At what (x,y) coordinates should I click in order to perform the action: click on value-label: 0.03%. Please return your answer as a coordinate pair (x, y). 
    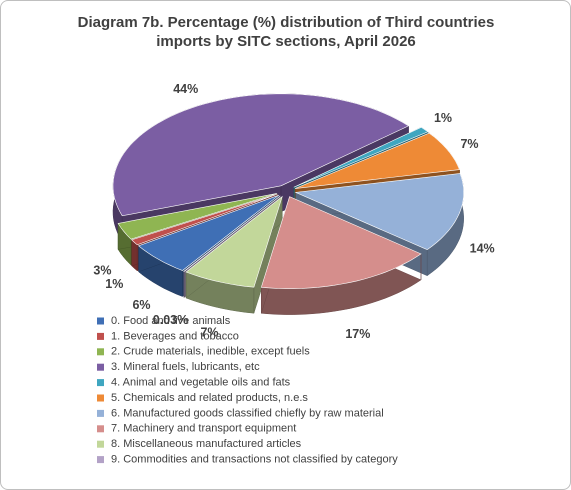
    Looking at the image, I should click on (170, 320).